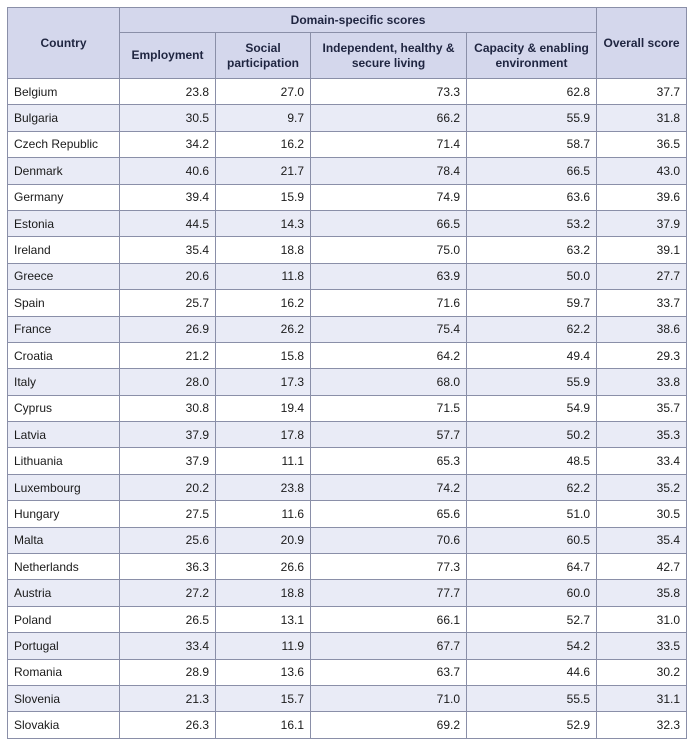 The image size is (695, 741). What do you see at coordinates (263, 223) in the screenshot?
I see `cell-social-participation: 14.3` at bounding box center [263, 223].